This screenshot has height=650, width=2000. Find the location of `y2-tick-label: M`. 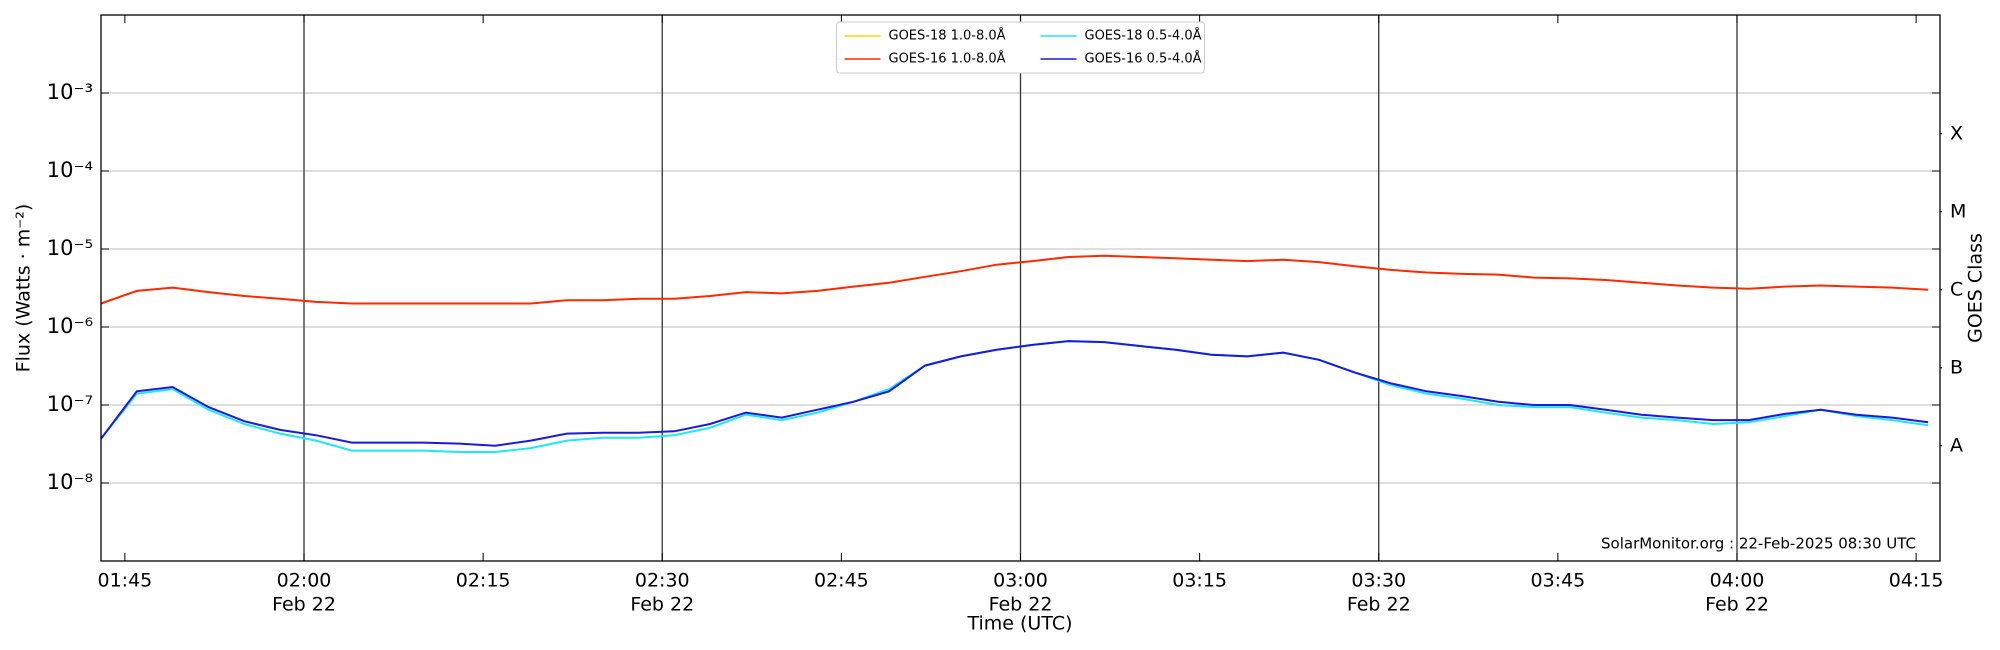

y2-tick-label: M is located at coordinates (1958, 211).